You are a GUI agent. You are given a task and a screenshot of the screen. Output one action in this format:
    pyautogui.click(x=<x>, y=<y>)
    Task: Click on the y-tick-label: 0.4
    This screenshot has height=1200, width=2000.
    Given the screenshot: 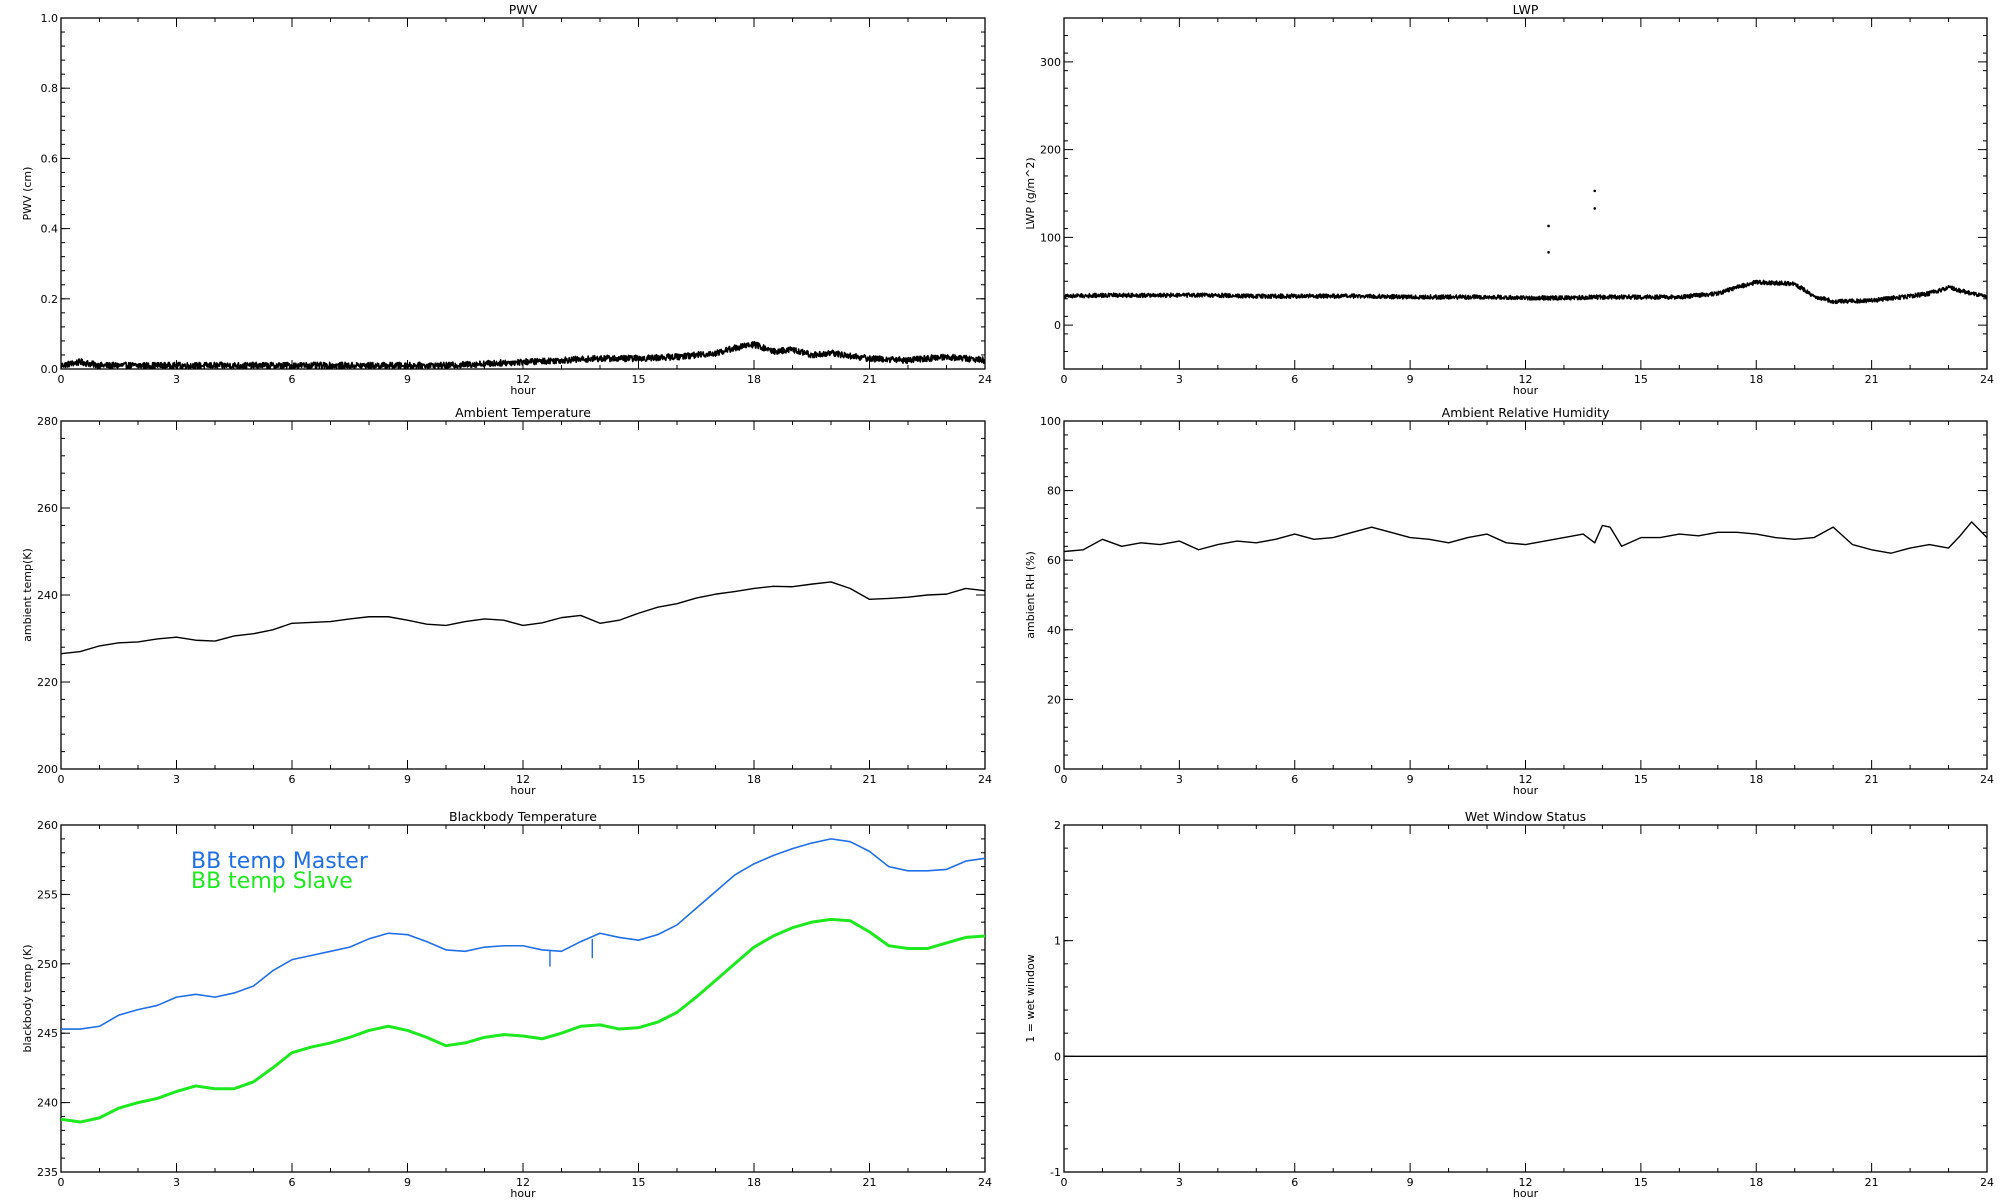 What is the action you would take?
    pyautogui.click(x=50, y=229)
    